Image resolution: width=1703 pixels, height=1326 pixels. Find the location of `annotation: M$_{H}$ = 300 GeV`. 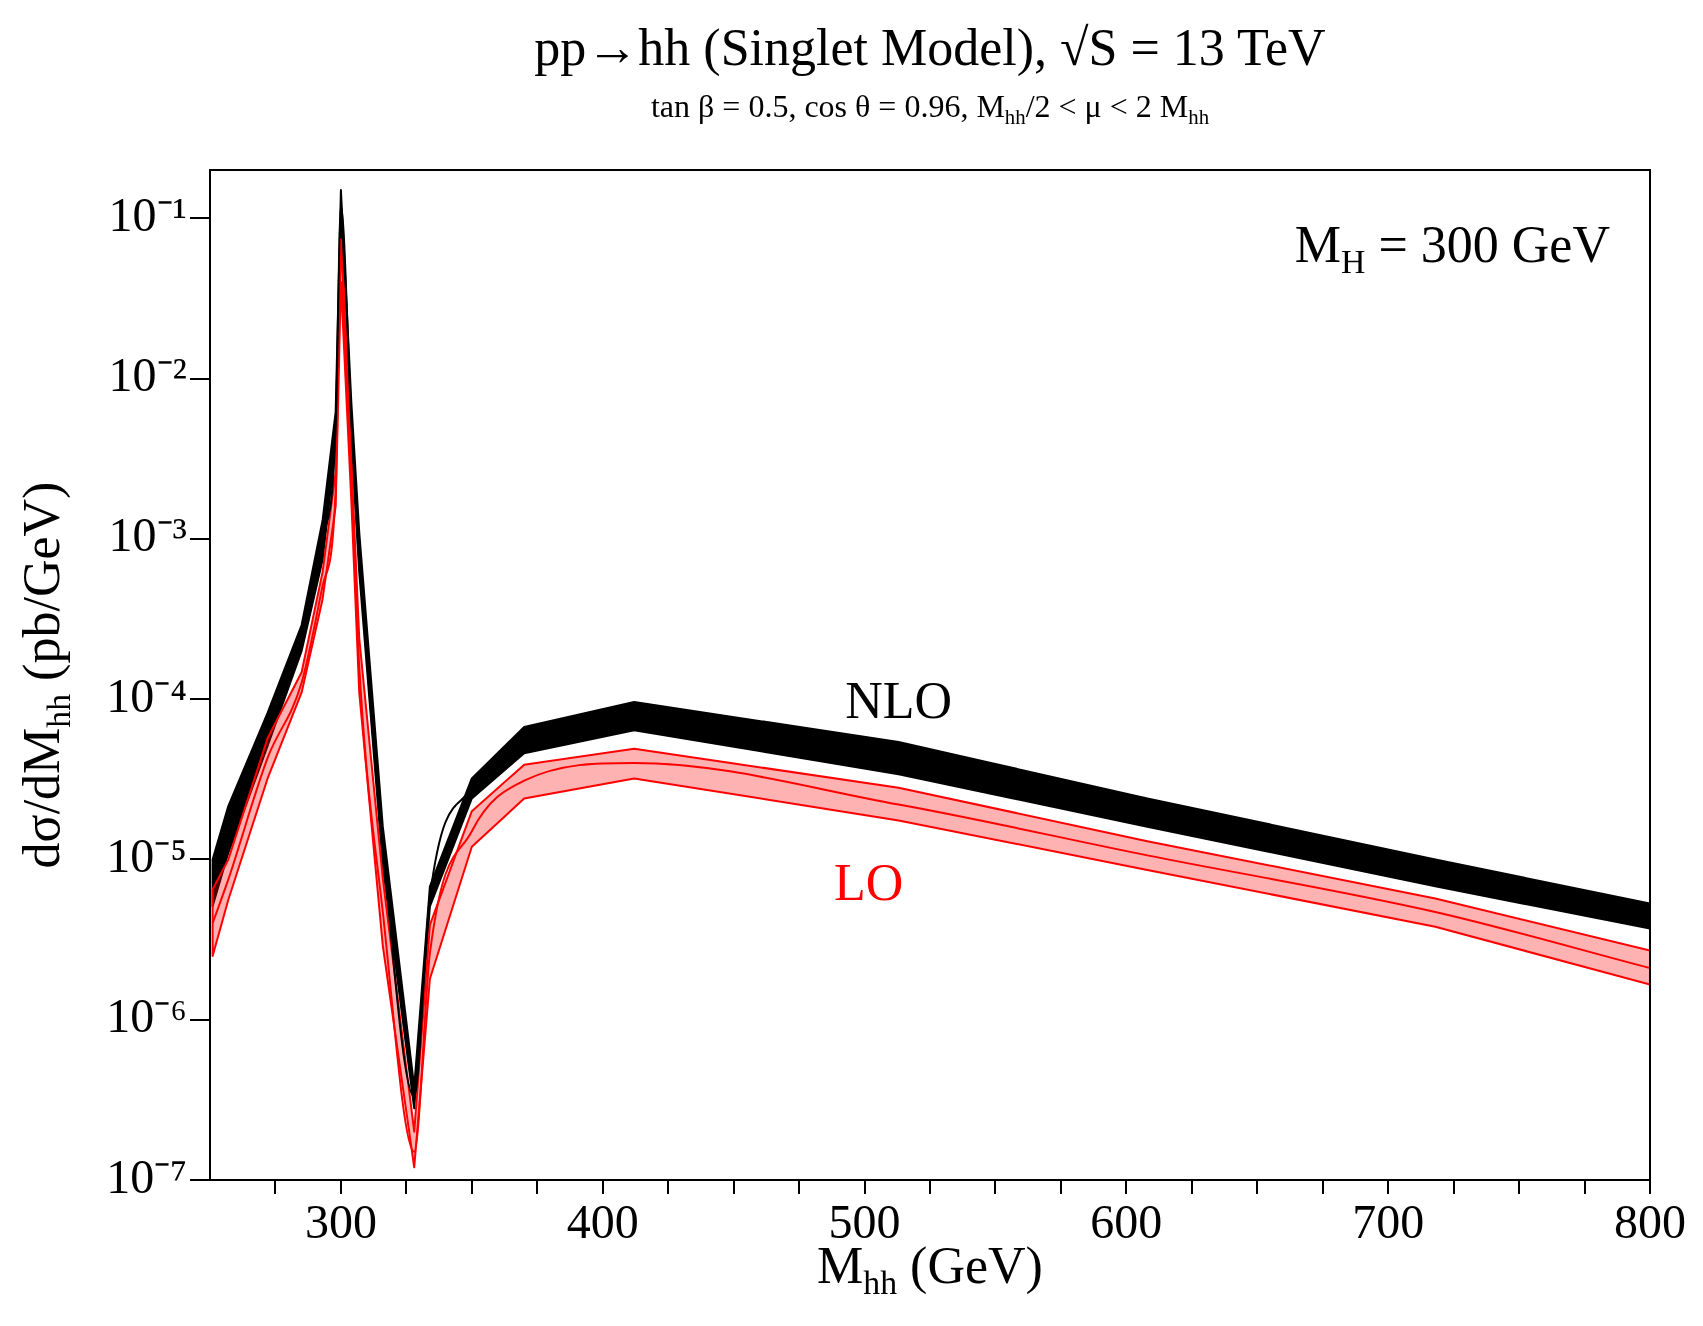

annotation: M$_{H}$ = 300 GeV is located at coordinates (1452, 248).